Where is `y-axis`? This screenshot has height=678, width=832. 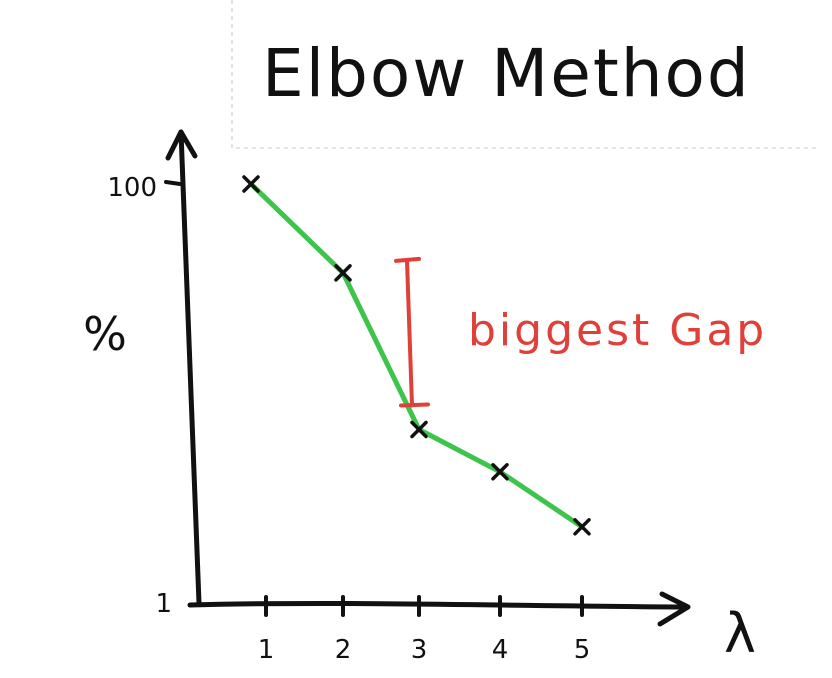 y-axis is located at coordinates (190, 367).